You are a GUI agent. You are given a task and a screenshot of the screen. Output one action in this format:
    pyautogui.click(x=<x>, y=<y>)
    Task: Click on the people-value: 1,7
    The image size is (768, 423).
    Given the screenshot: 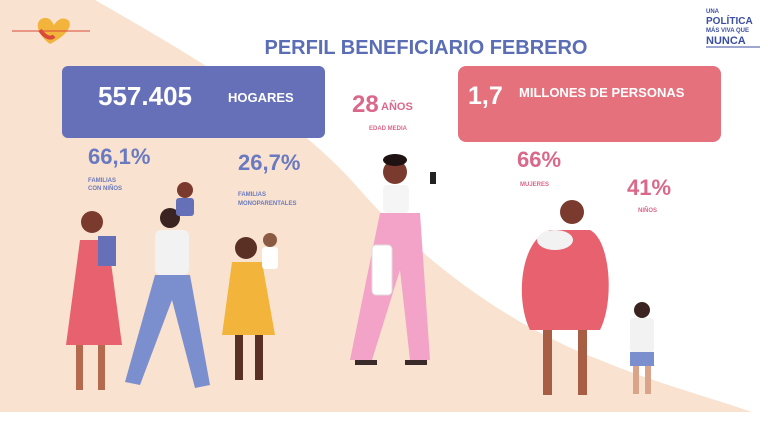 What is the action you would take?
    pyautogui.click(x=485, y=96)
    